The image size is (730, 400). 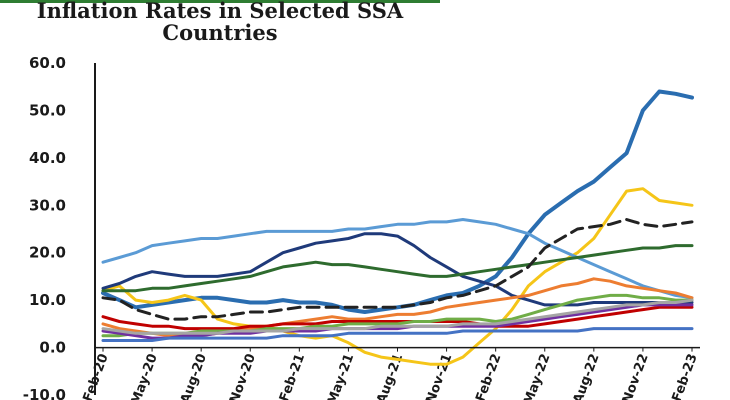 What do you see at coordinates (47, 110) in the screenshot?
I see `y-tick-label: 50.0` at bounding box center [47, 110].